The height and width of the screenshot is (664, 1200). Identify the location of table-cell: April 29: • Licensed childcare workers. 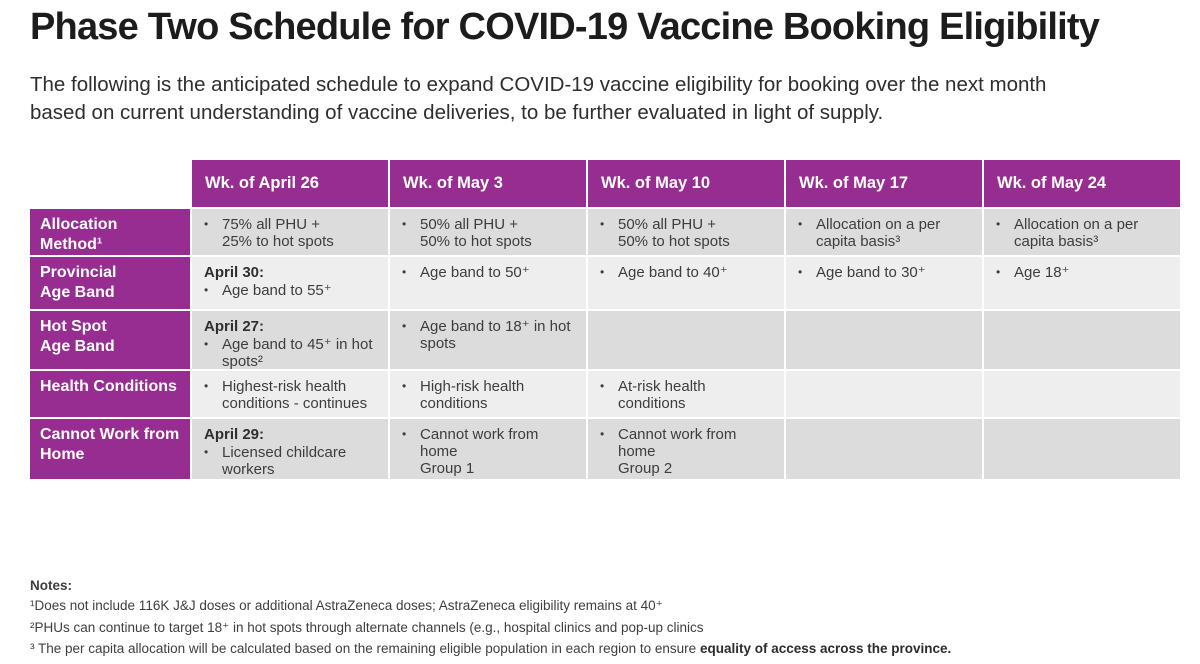
(290, 449).